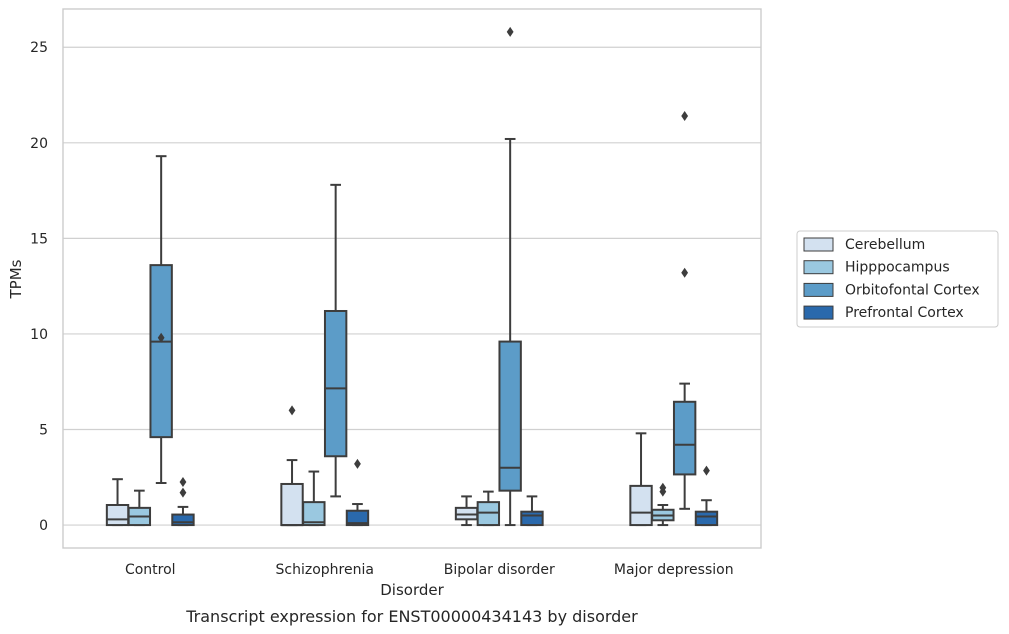 This screenshot has width=1009, height=634. Describe the element at coordinates (897, 268) in the screenshot. I see `legend-entry-label: Hipppocampus` at that location.